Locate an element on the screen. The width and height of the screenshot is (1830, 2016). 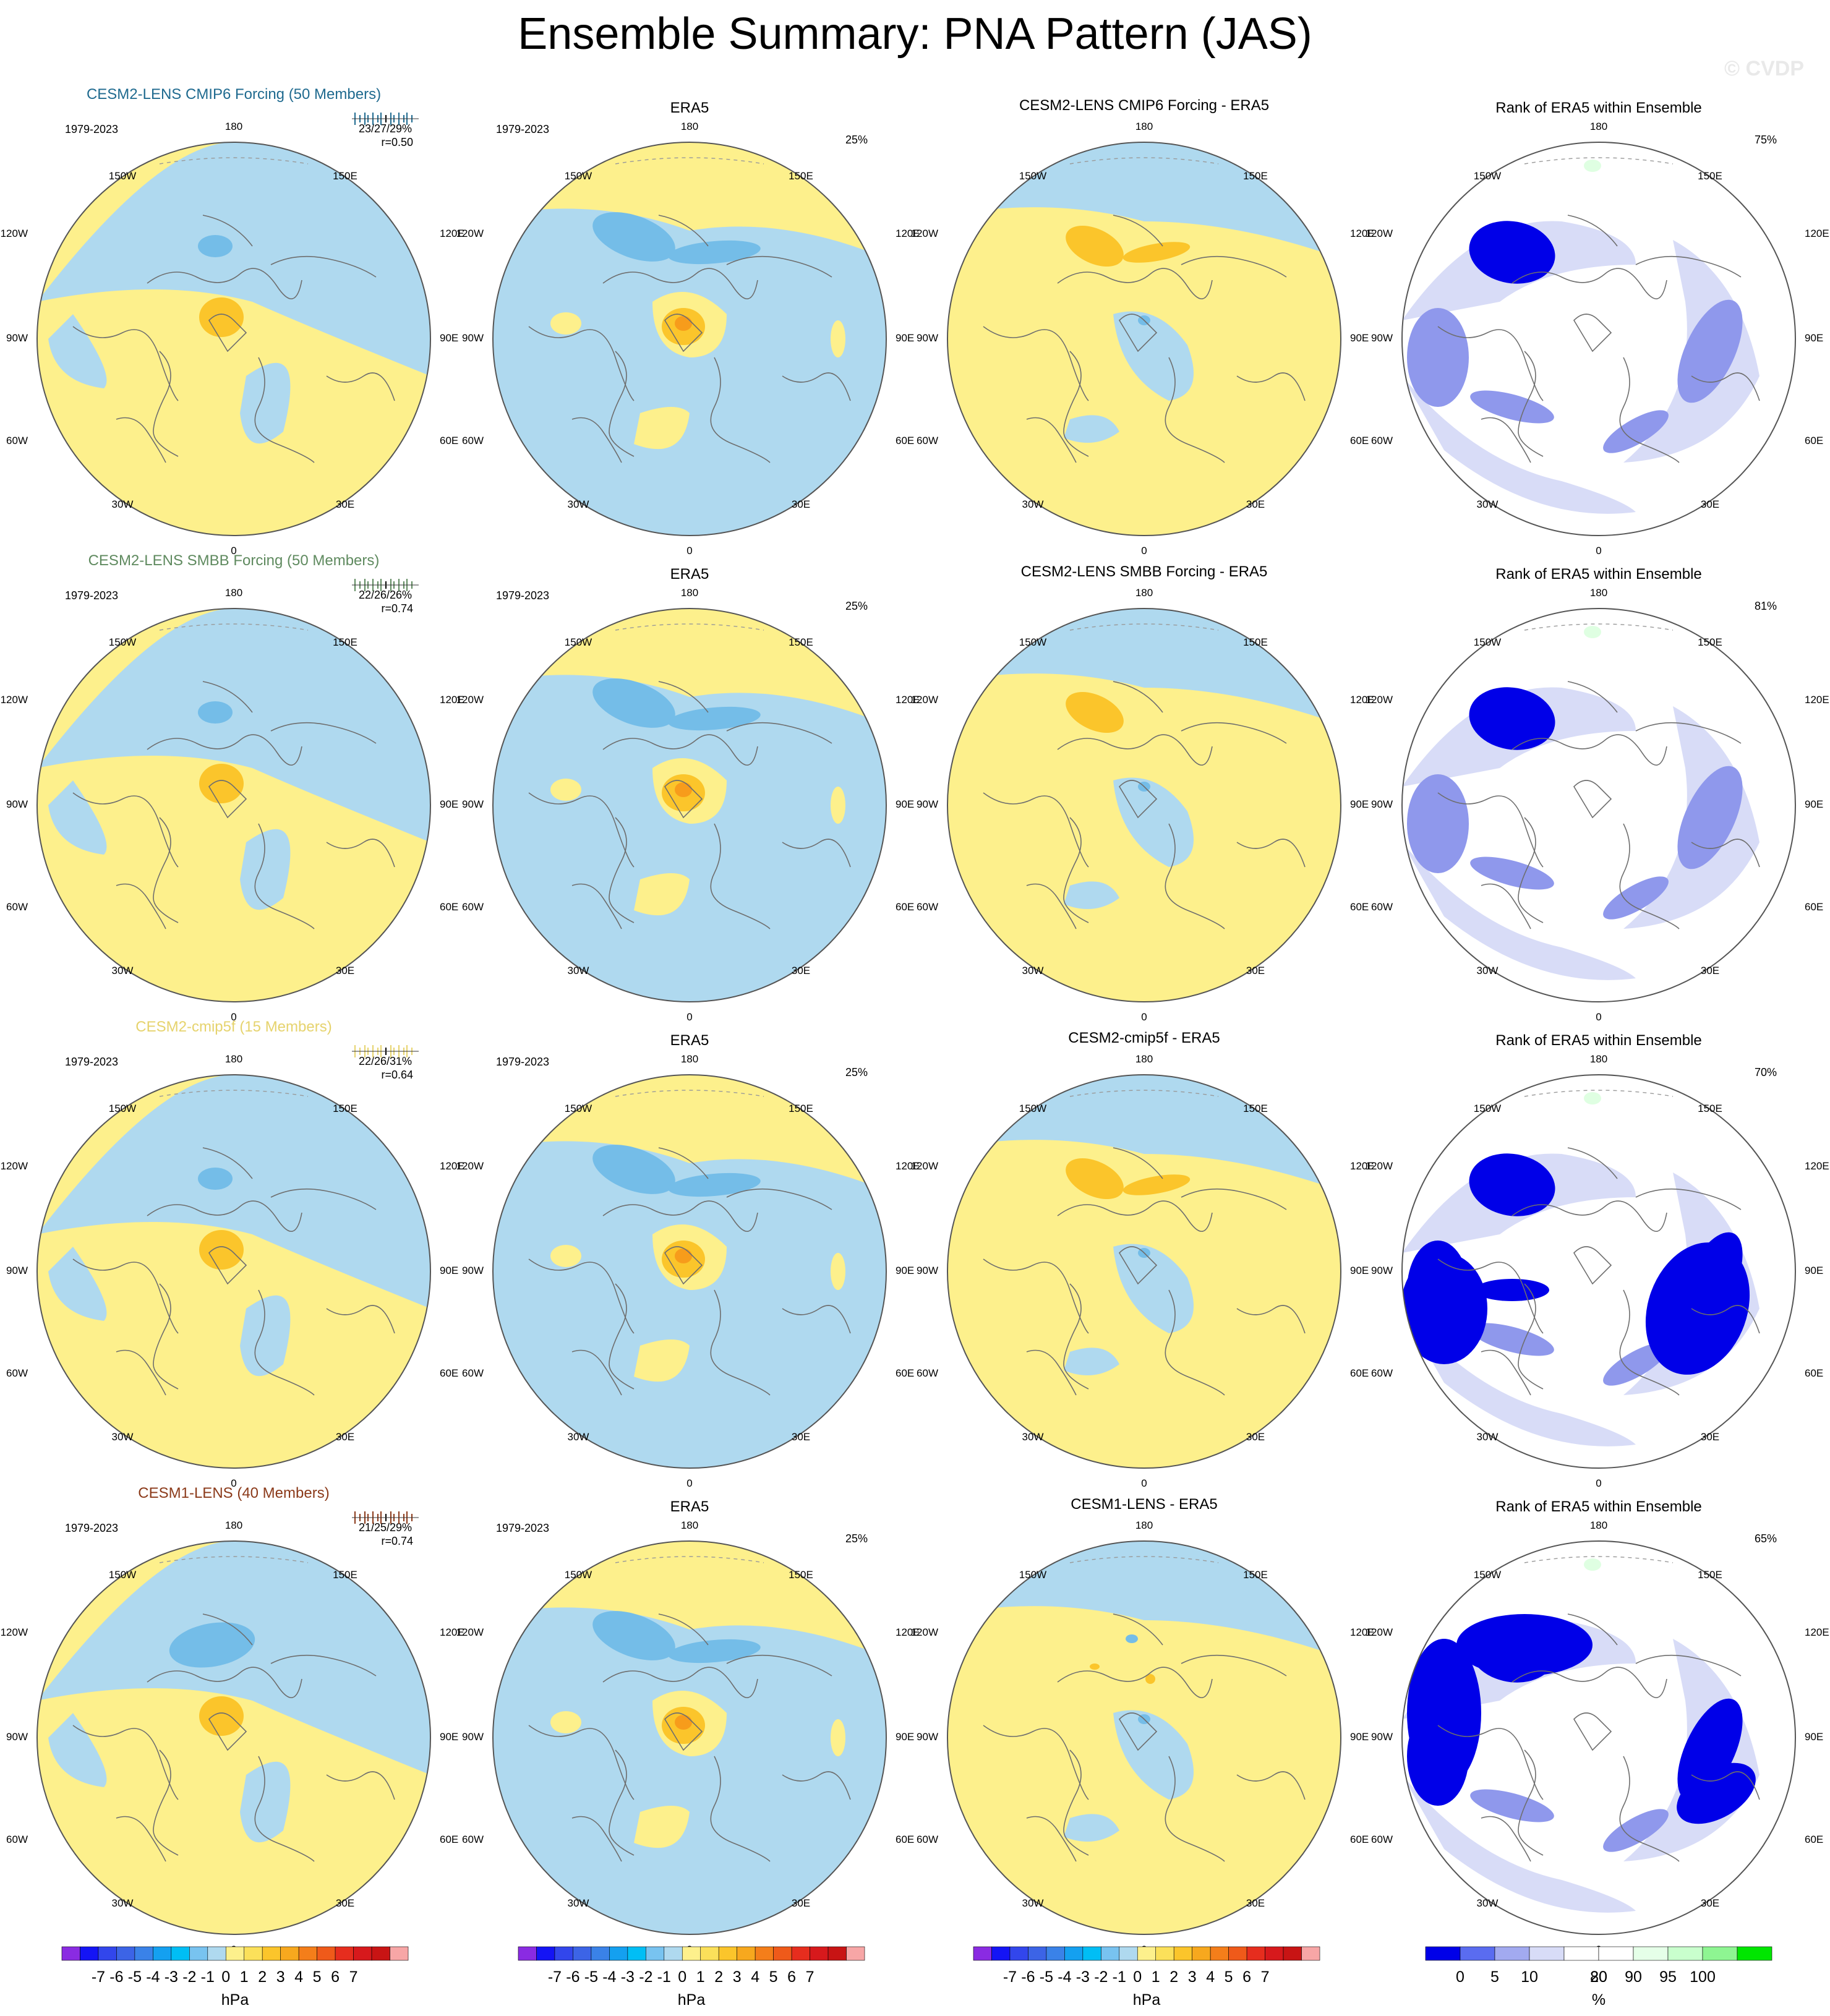
period-label: 1979-2023 is located at coordinates (522, 595).